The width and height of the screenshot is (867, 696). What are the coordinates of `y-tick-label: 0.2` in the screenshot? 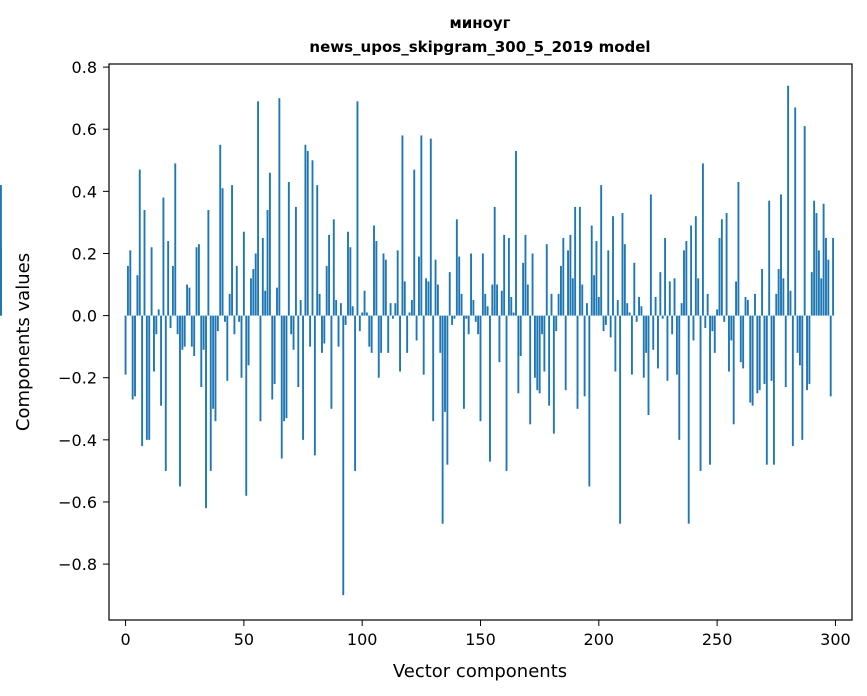 It's located at (84, 253).